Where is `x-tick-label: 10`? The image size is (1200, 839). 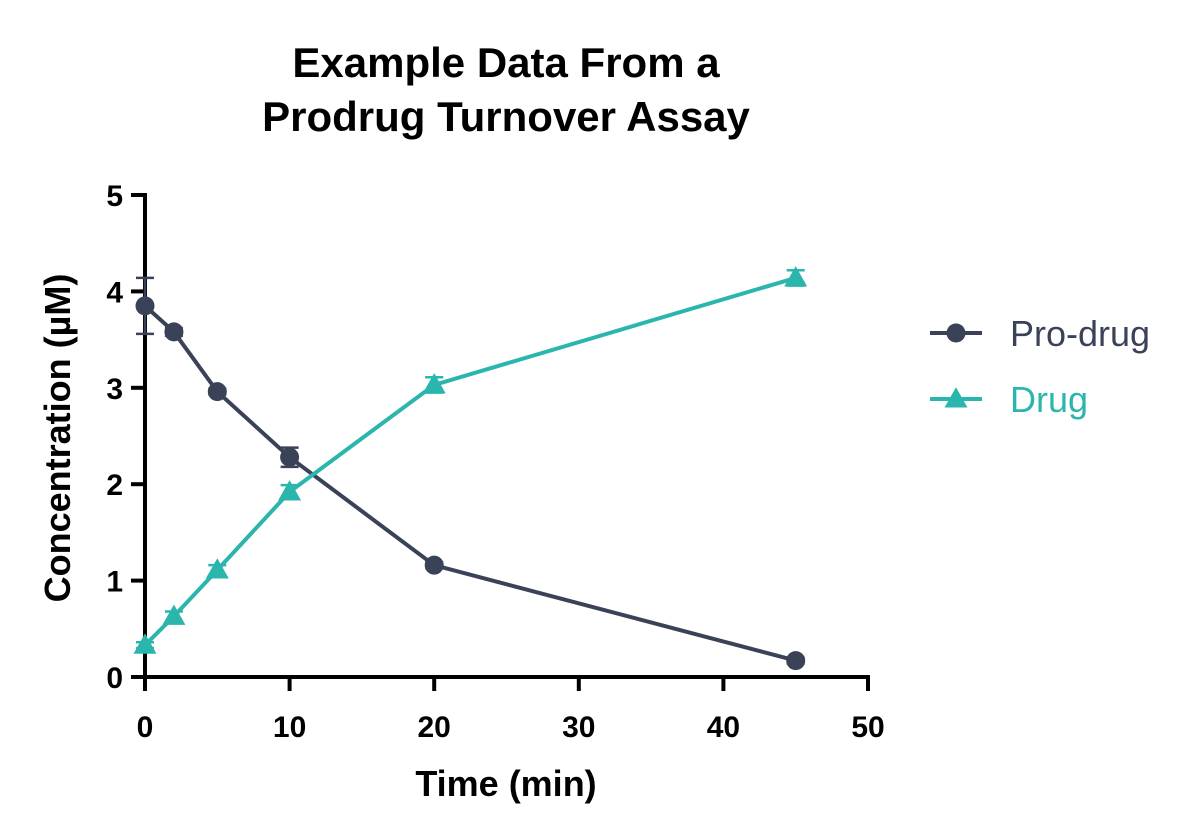 x-tick-label: 10 is located at coordinates (289, 727).